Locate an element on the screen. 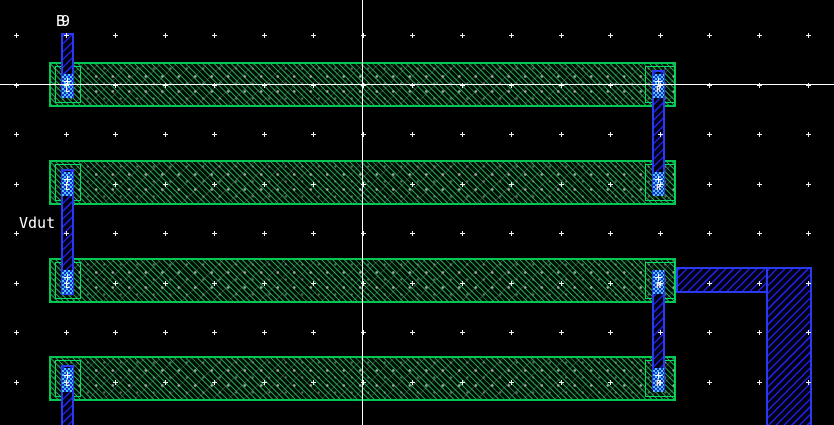  metal-connector-bar3-bar4-right is located at coordinates (658, 330).